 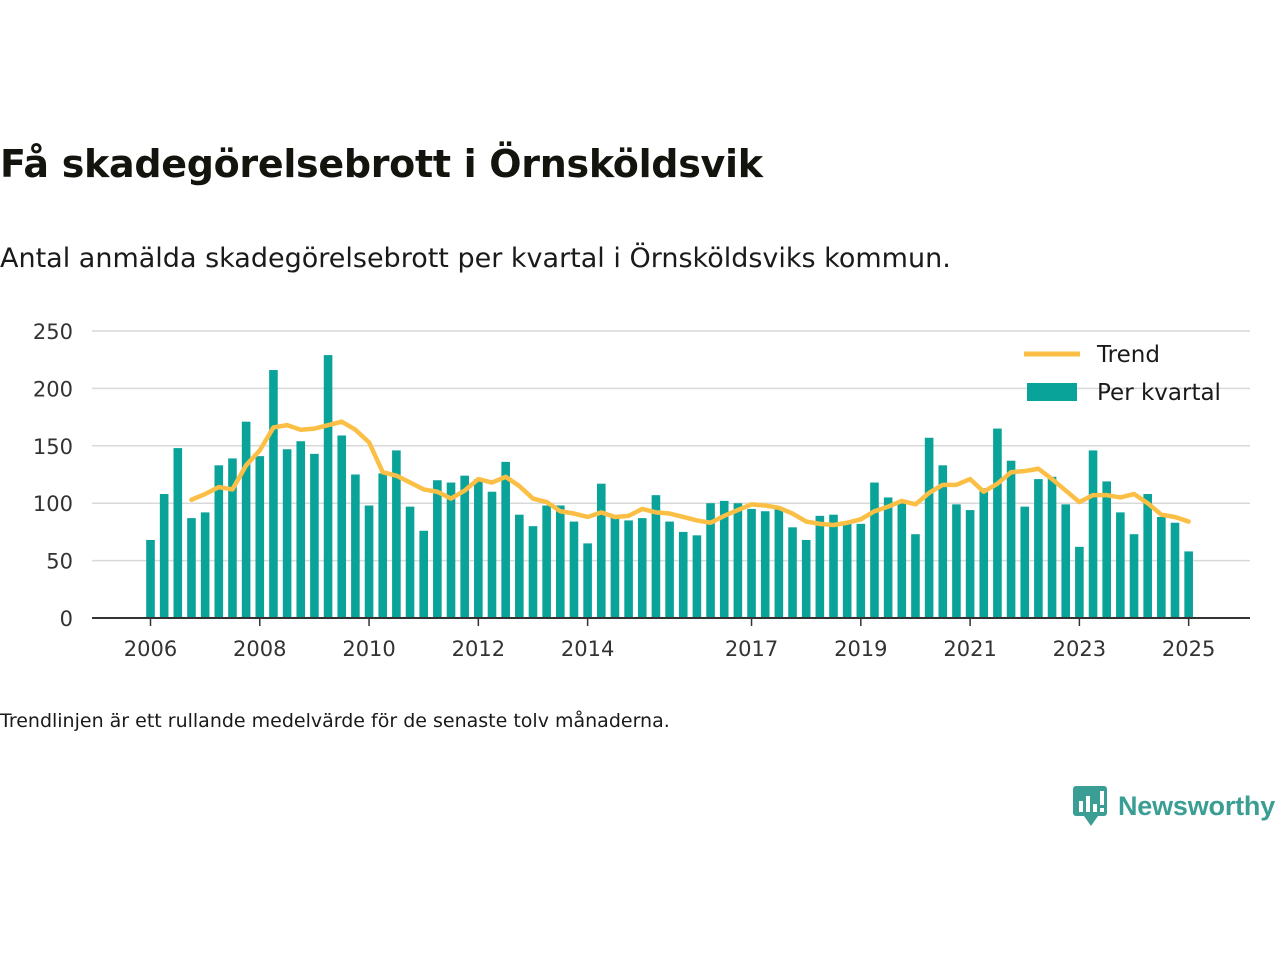 I want to click on y-tick-label: 0, so click(x=66, y=619).